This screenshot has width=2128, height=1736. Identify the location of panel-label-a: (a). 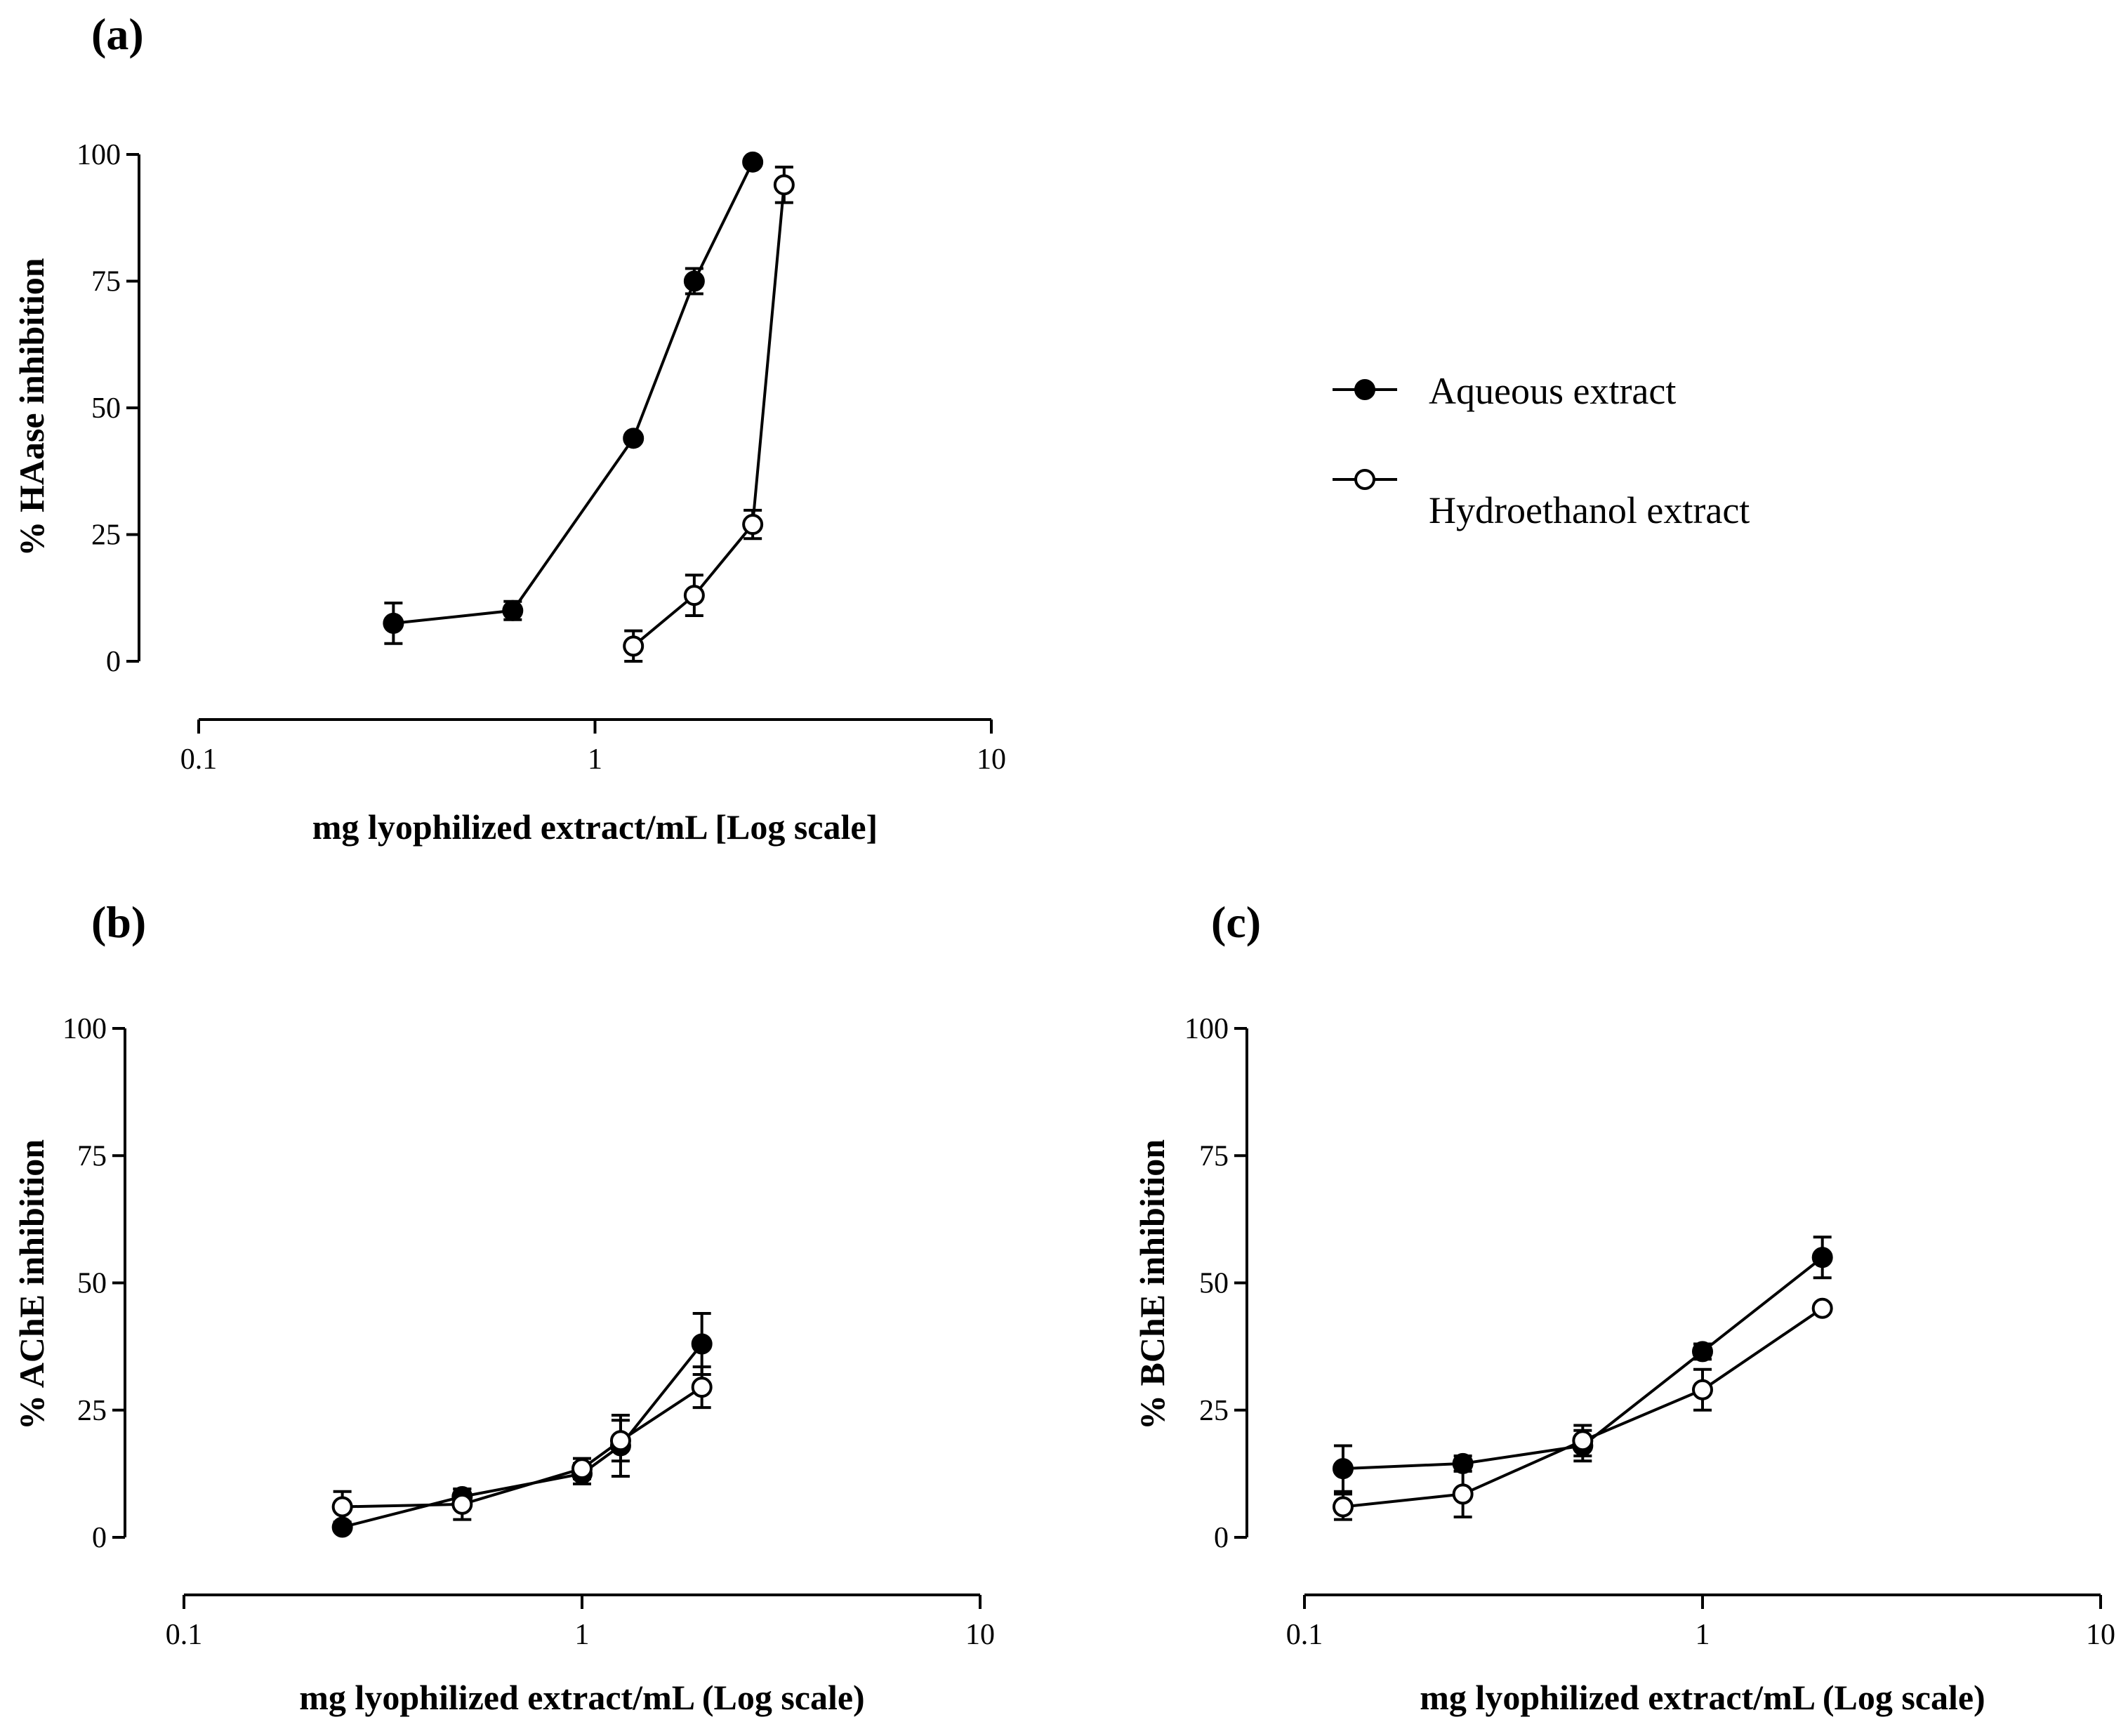
(118, 34).